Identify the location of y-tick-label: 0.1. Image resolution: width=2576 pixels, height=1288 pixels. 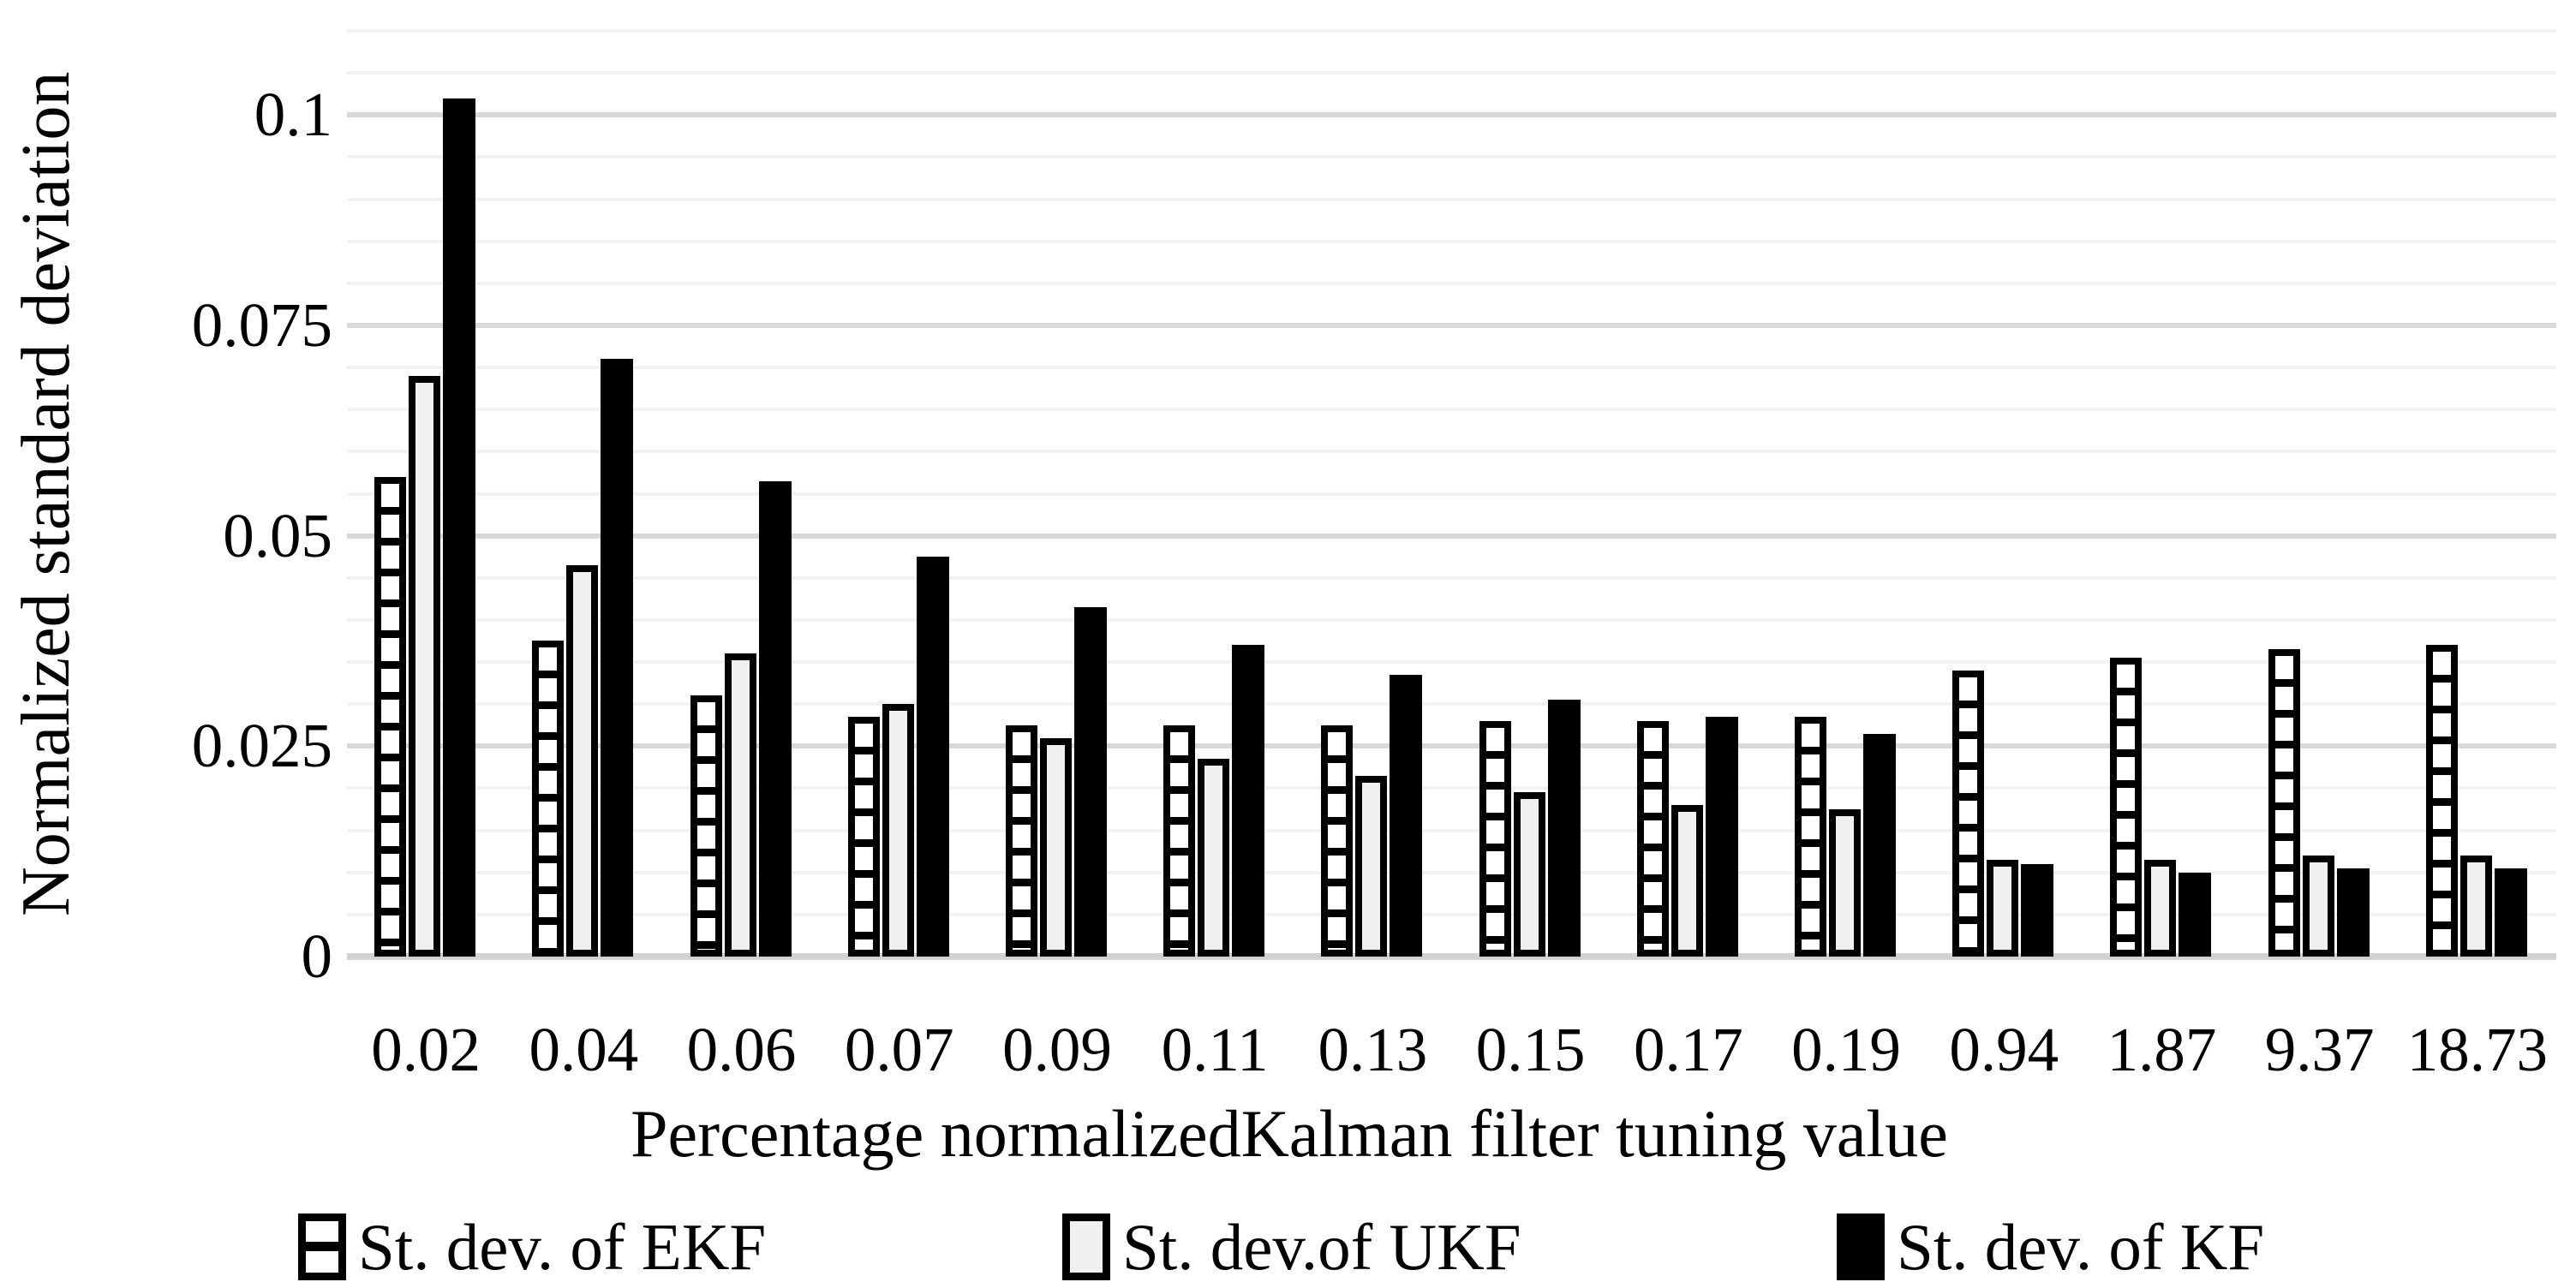
(293, 115).